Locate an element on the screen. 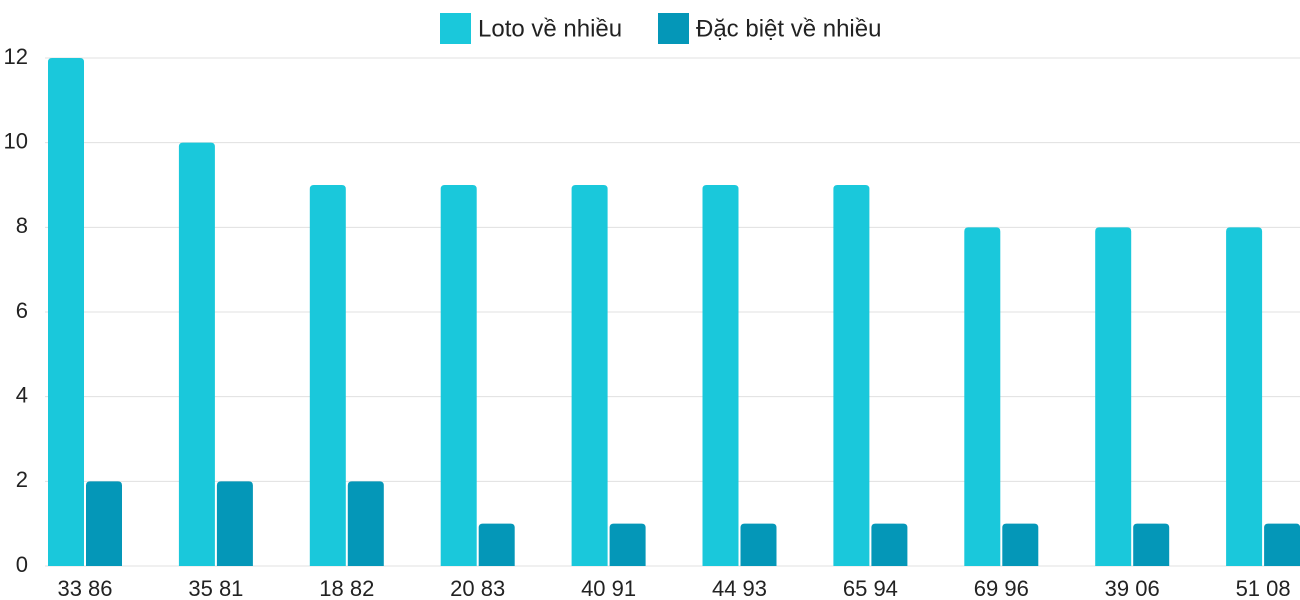 The image size is (1300, 600). y-tick-label: 2 is located at coordinates (22, 479).